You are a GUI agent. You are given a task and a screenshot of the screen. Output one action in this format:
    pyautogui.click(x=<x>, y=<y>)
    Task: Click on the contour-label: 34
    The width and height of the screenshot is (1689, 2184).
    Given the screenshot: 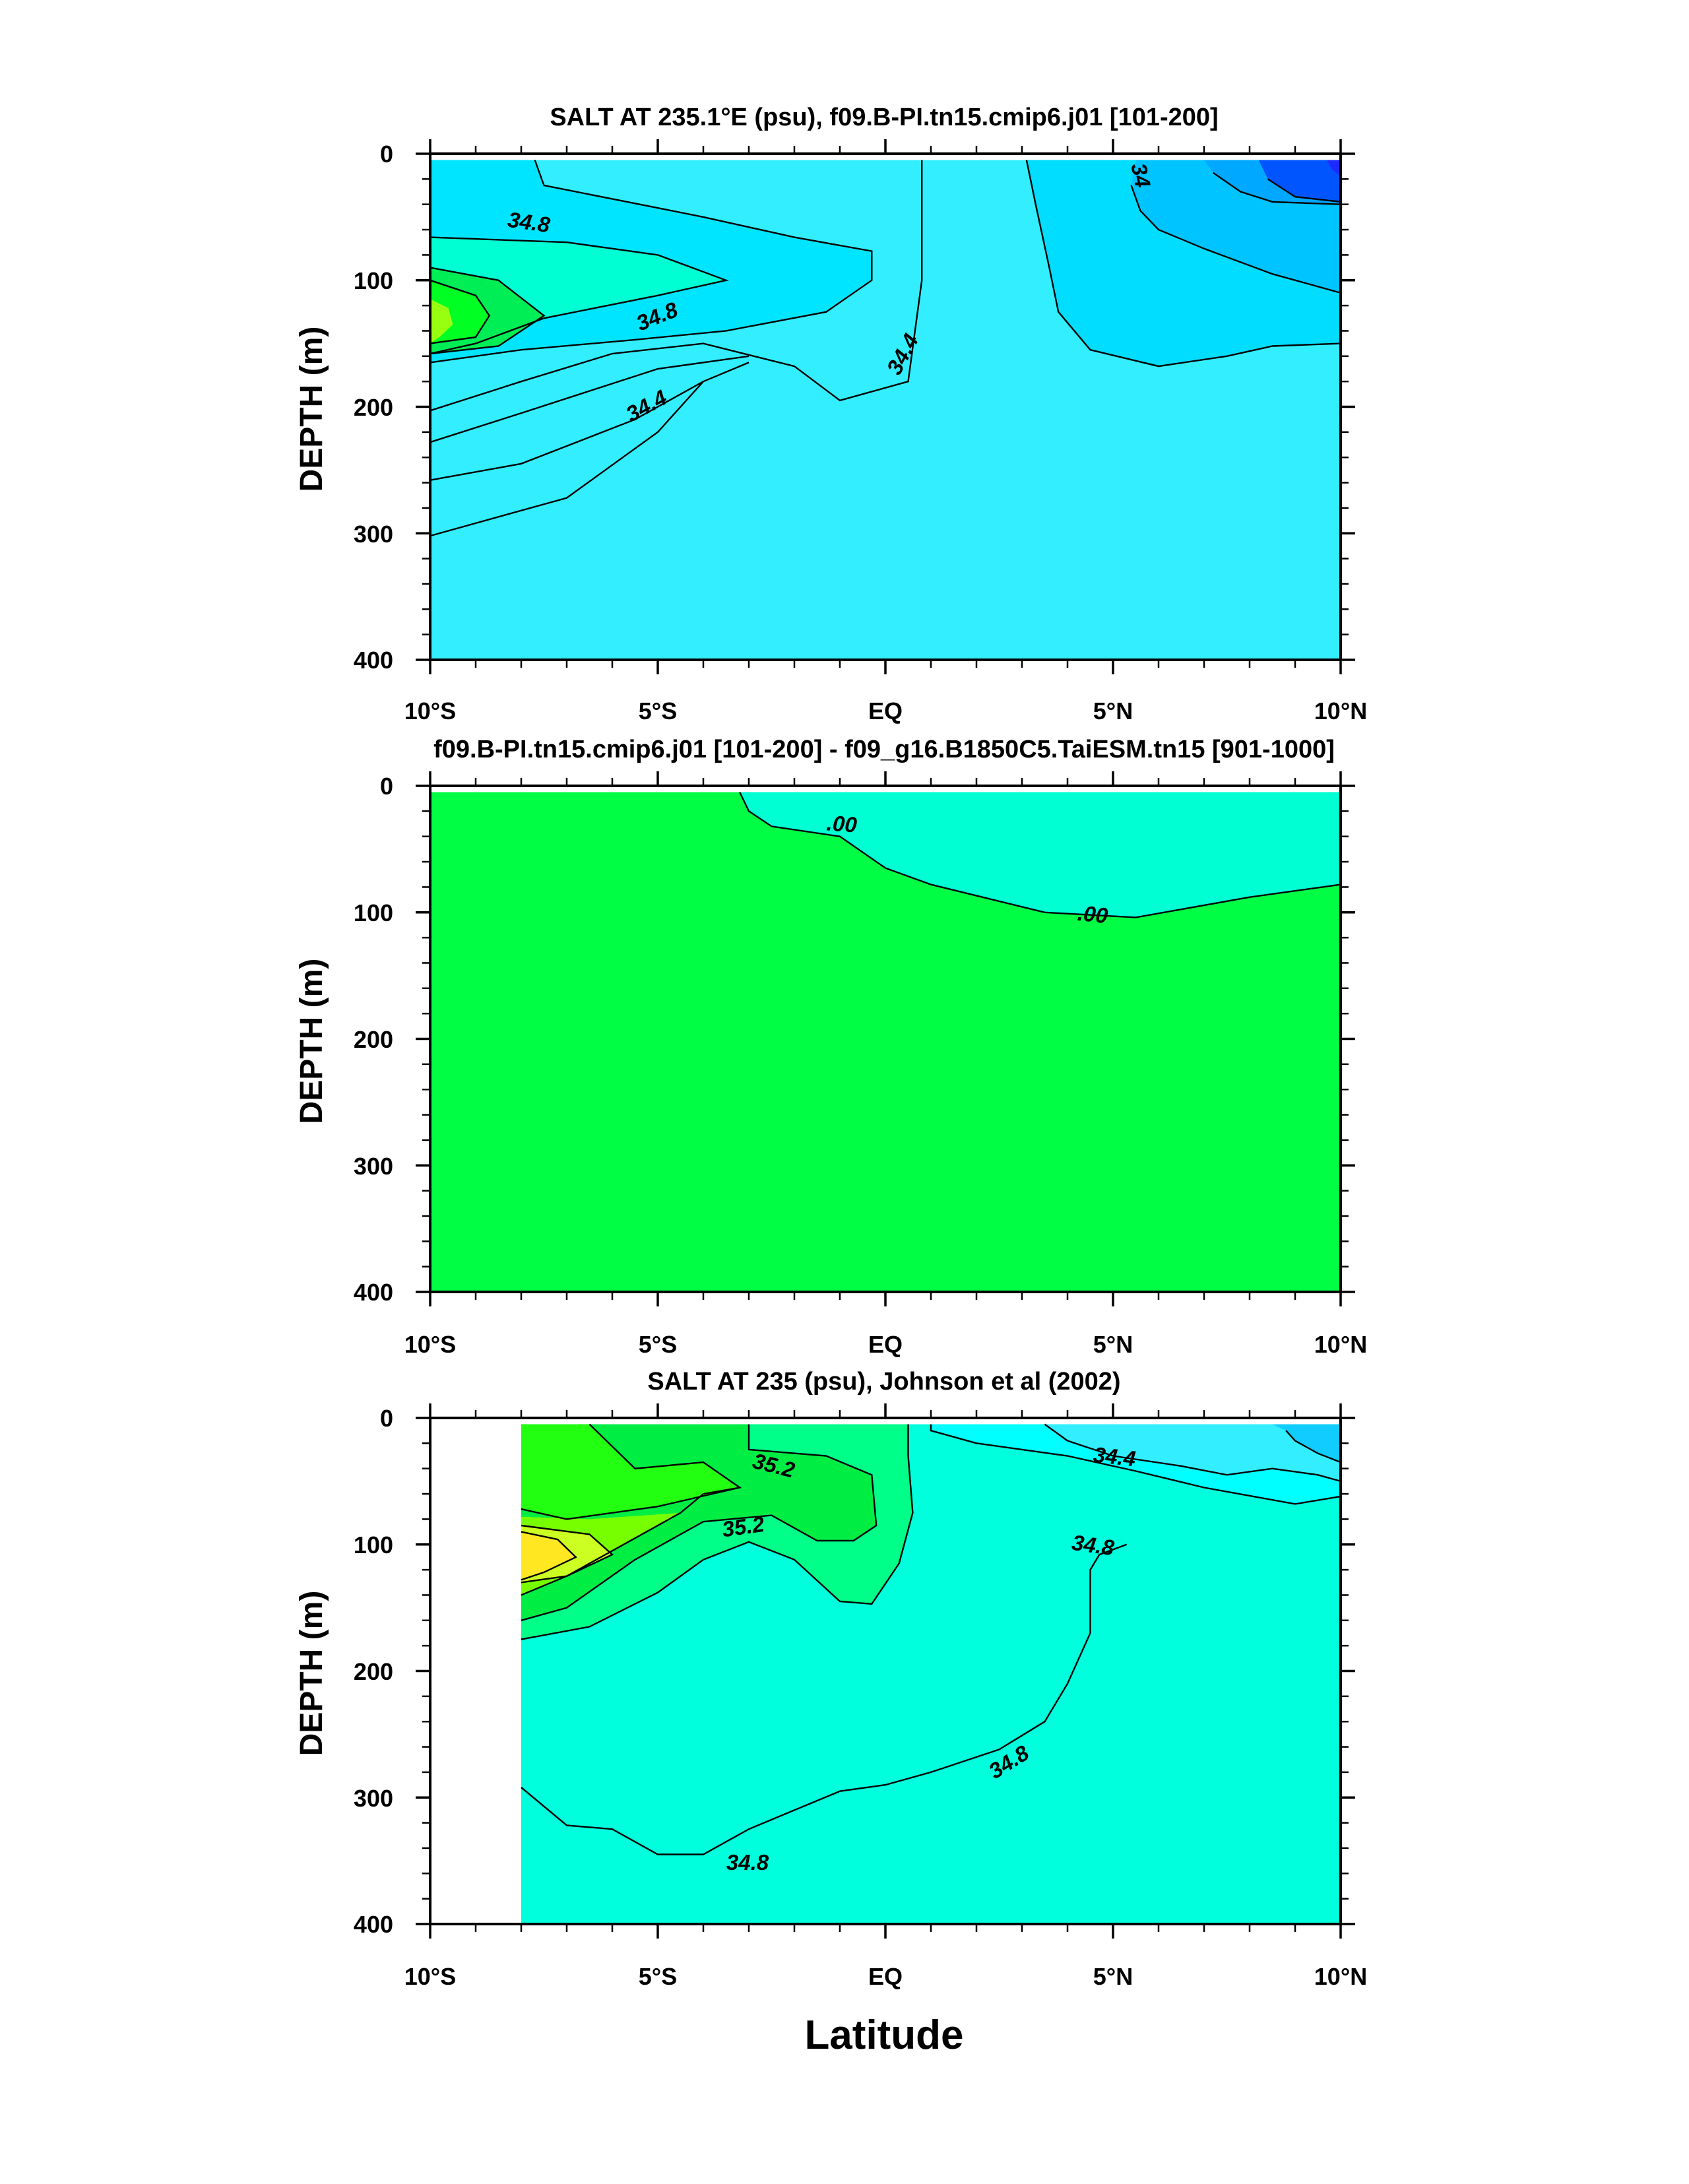 What is the action you would take?
    pyautogui.click(x=1140, y=175)
    